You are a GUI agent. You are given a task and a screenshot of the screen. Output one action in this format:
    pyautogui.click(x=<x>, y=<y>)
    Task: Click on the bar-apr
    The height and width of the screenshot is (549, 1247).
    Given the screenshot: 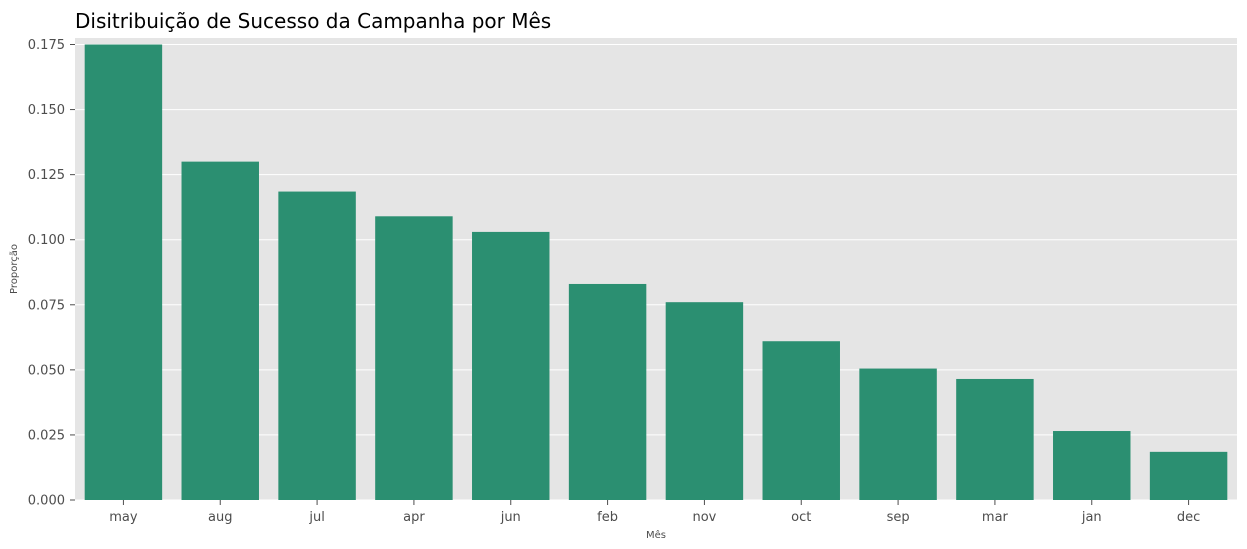 What is the action you would take?
    pyautogui.click(x=414, y=358)
    